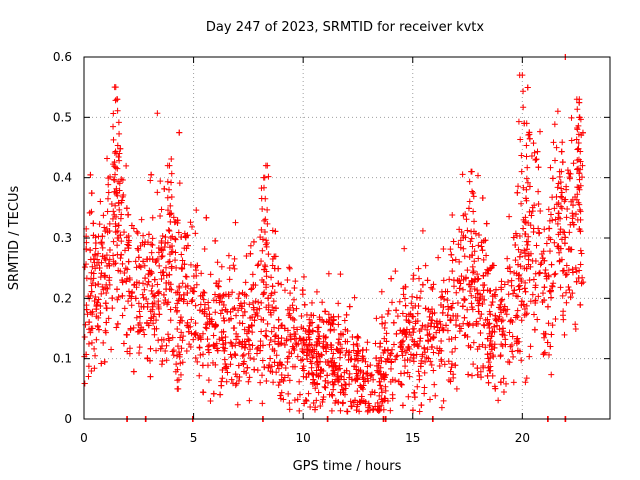 The width and height of the screenshot is (640, 480). What do you see at coordinates (347, 466) in the screenshot?
I see `x-axis-label: GPS time / hours` at bounding box center [347, 466].